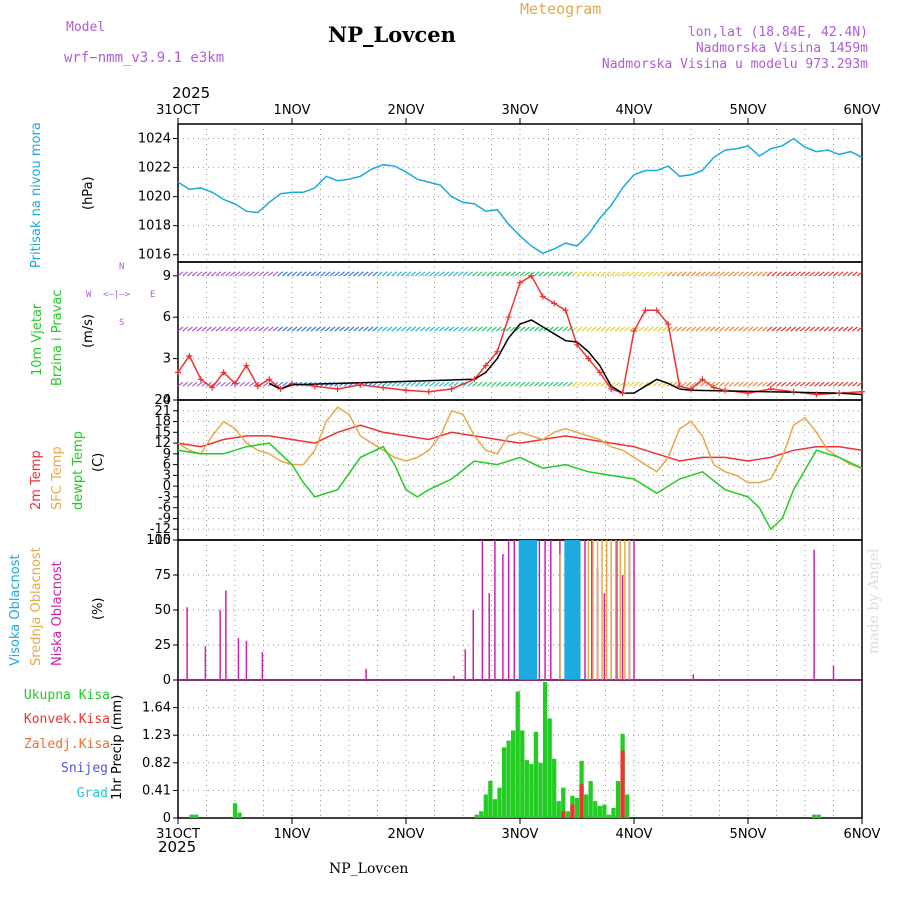  I want to click on wind-compass-legend: N W E S <—|—>, so click(121, 295).